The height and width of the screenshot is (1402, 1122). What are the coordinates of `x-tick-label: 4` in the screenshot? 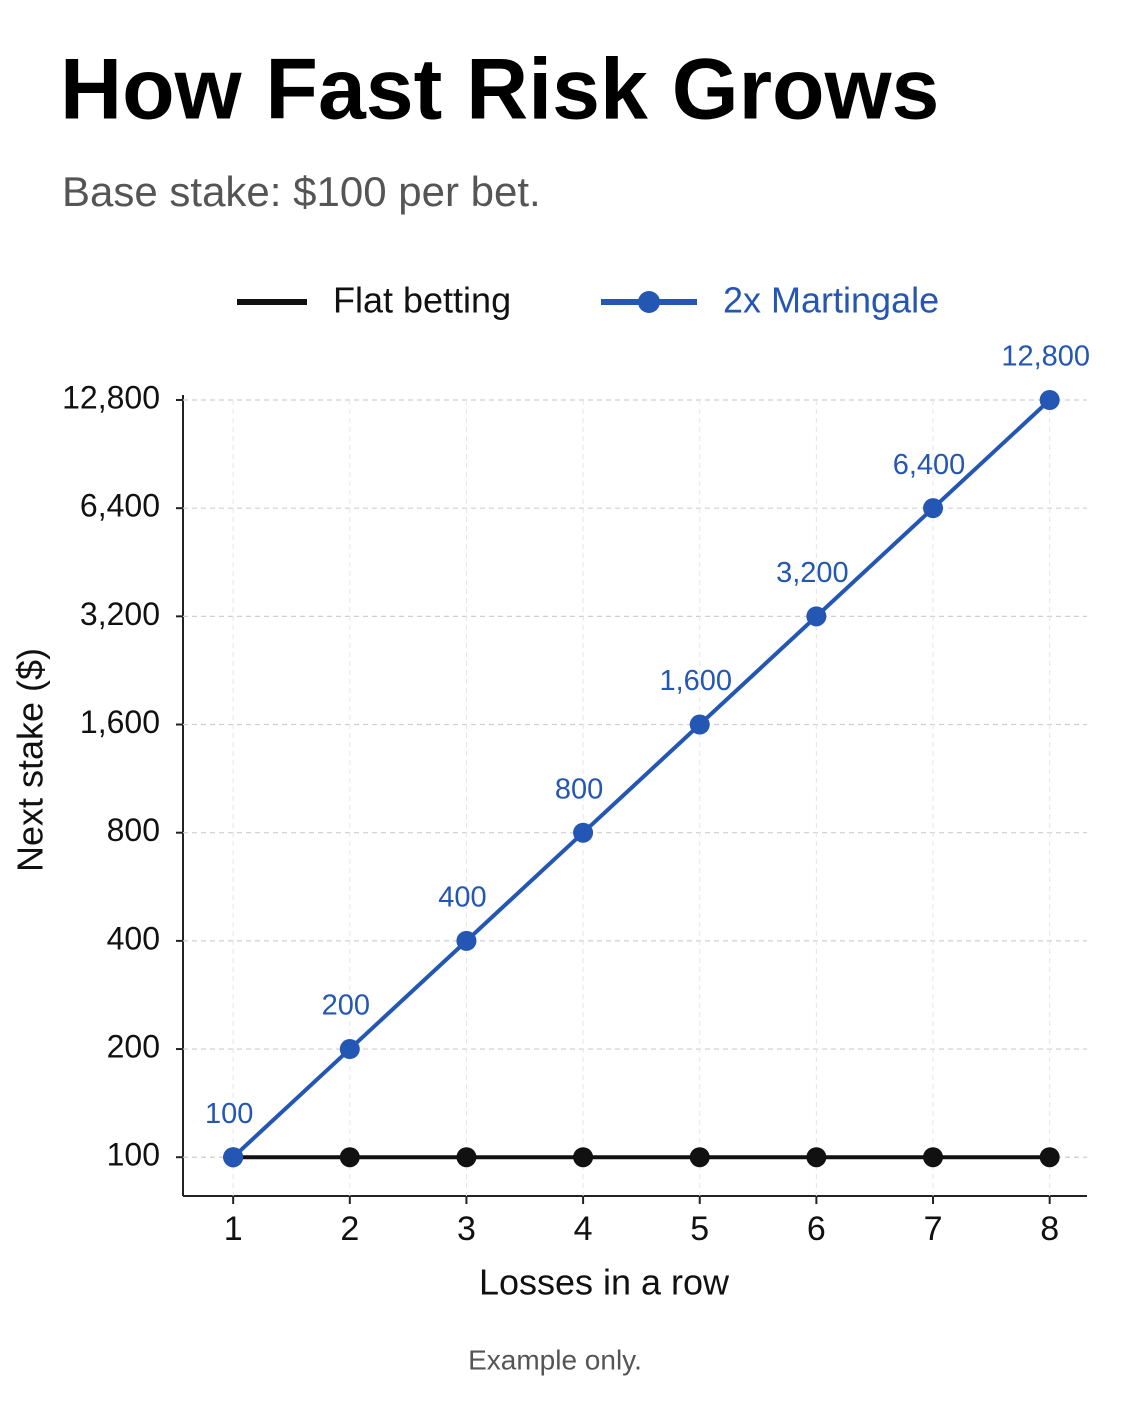 It's located at (583, 1229).